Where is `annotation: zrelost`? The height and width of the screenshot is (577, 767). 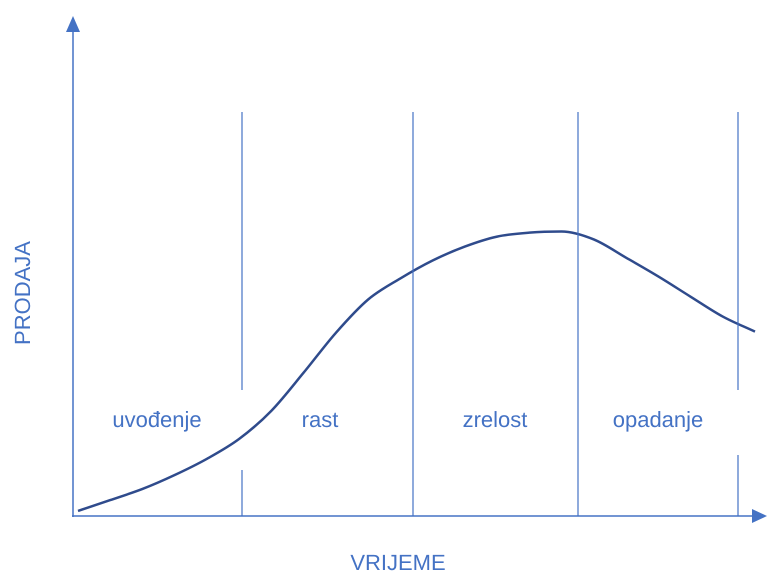 annotation: zrelost is located at coordinates (495, 419).